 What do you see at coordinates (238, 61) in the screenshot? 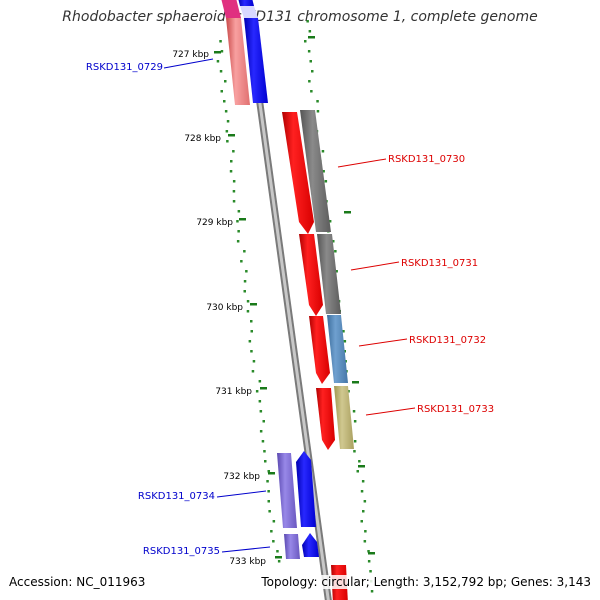
I see `gene-feature-pink` at bounding box center [238, 61].